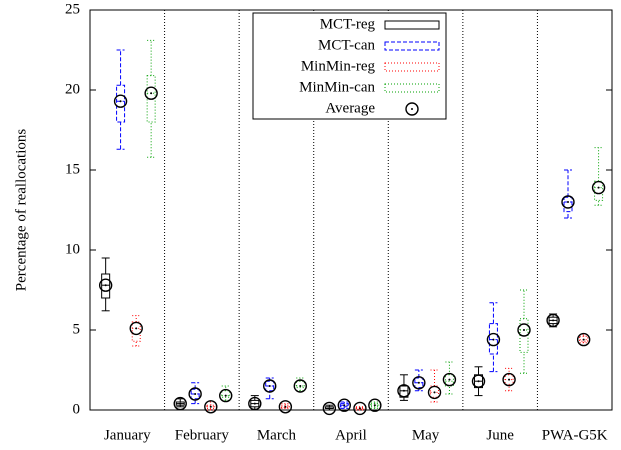  Describe the element at coordinates (346, 45) in the screenshot. I see `legend-label: MCT-can` at that location.